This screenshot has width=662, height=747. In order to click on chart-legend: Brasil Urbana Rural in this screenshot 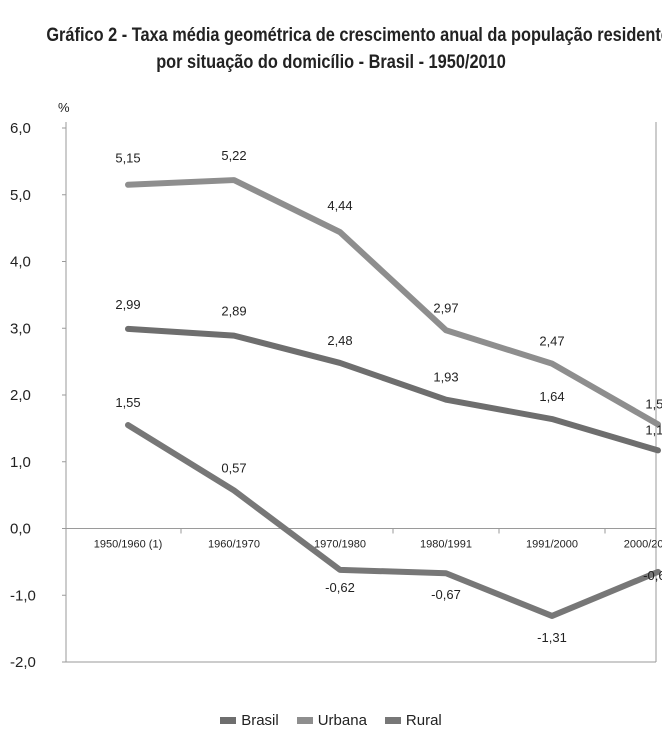, I will do `click(331, 720)`.